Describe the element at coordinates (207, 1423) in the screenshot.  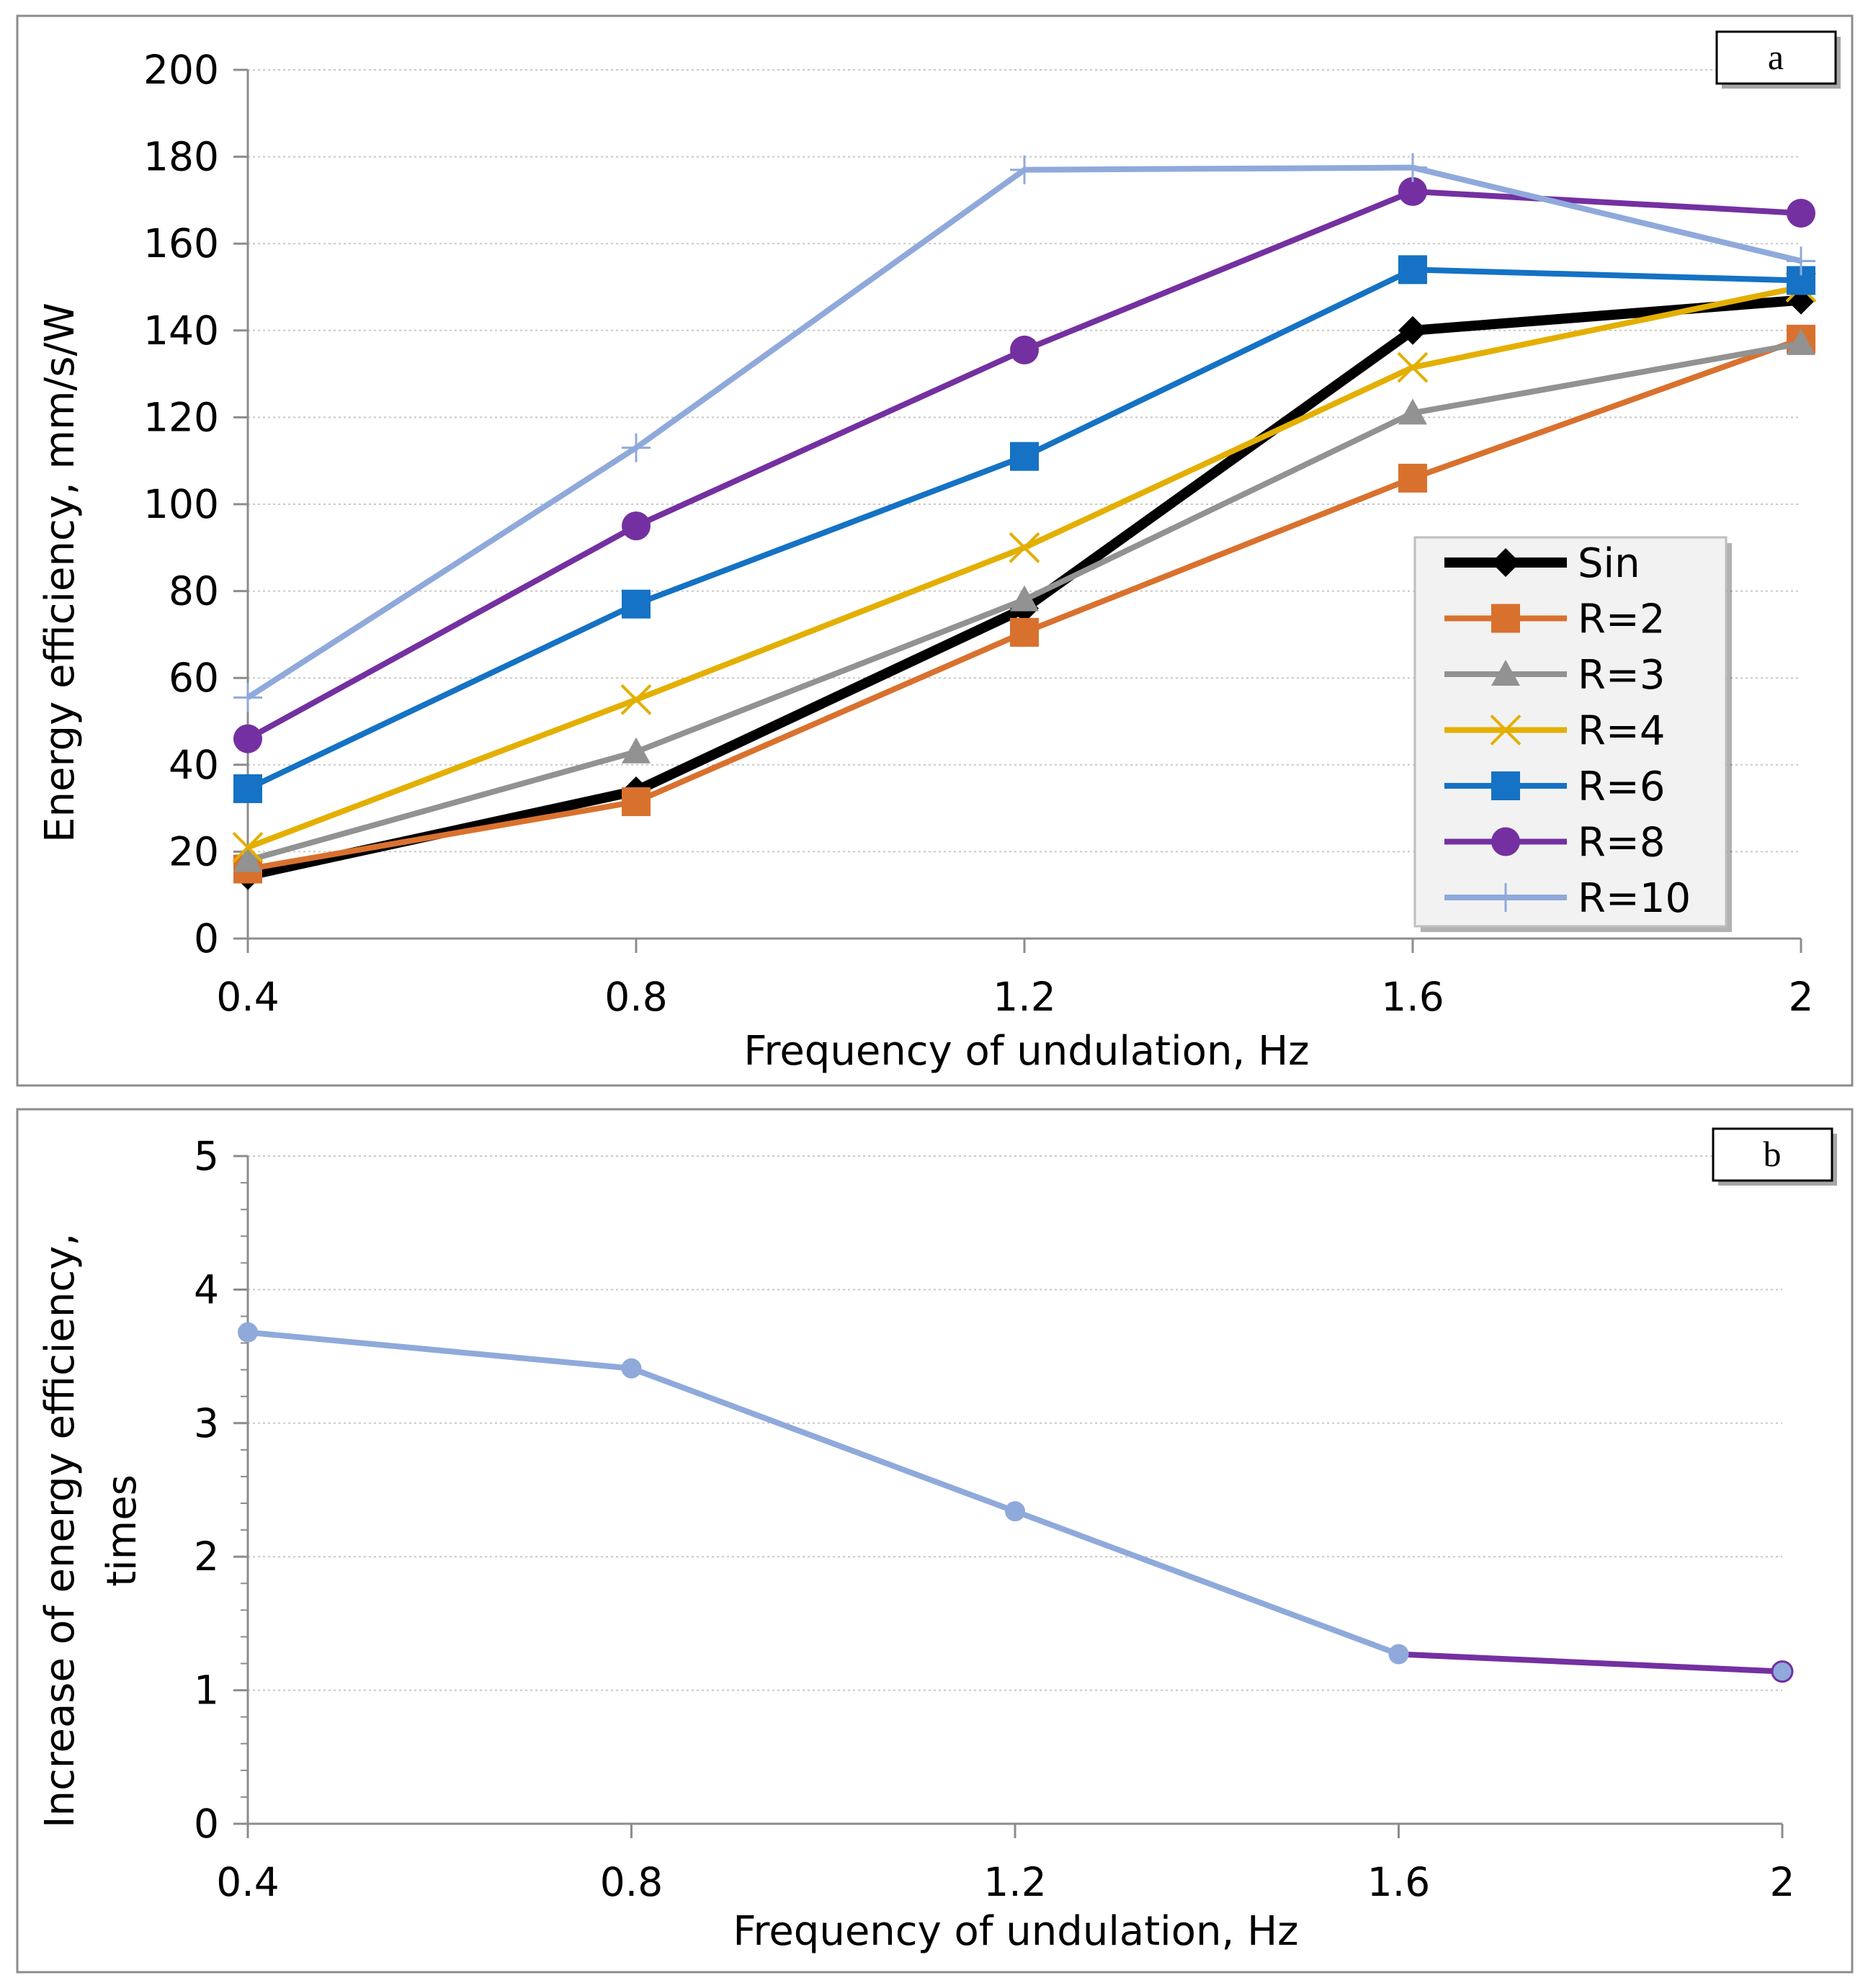
I see `panel-b-y-tick-label-3: 3` at that location.